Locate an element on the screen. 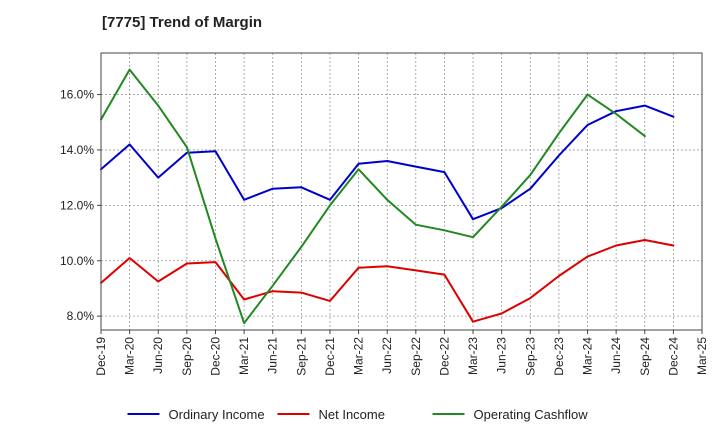 The width and height of the screenshot is (720, 440). x-tick-label: Sep-21 is located at coordinates (301, 356).